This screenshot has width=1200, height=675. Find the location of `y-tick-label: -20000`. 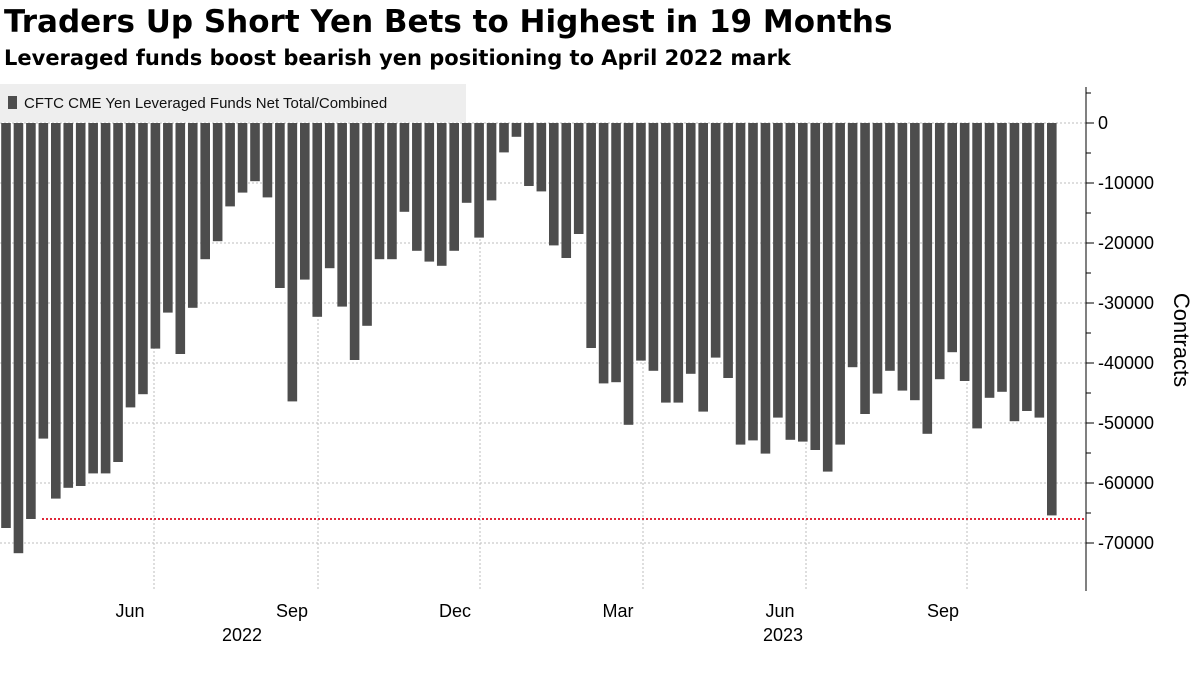

y-tick-label: -20000 is located at coordinates (1126, 243).